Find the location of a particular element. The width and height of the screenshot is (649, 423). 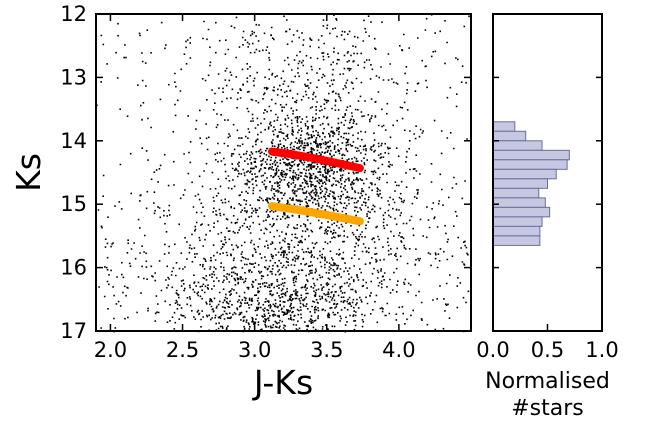

histogram-bars is located at coordinates (531, 183).